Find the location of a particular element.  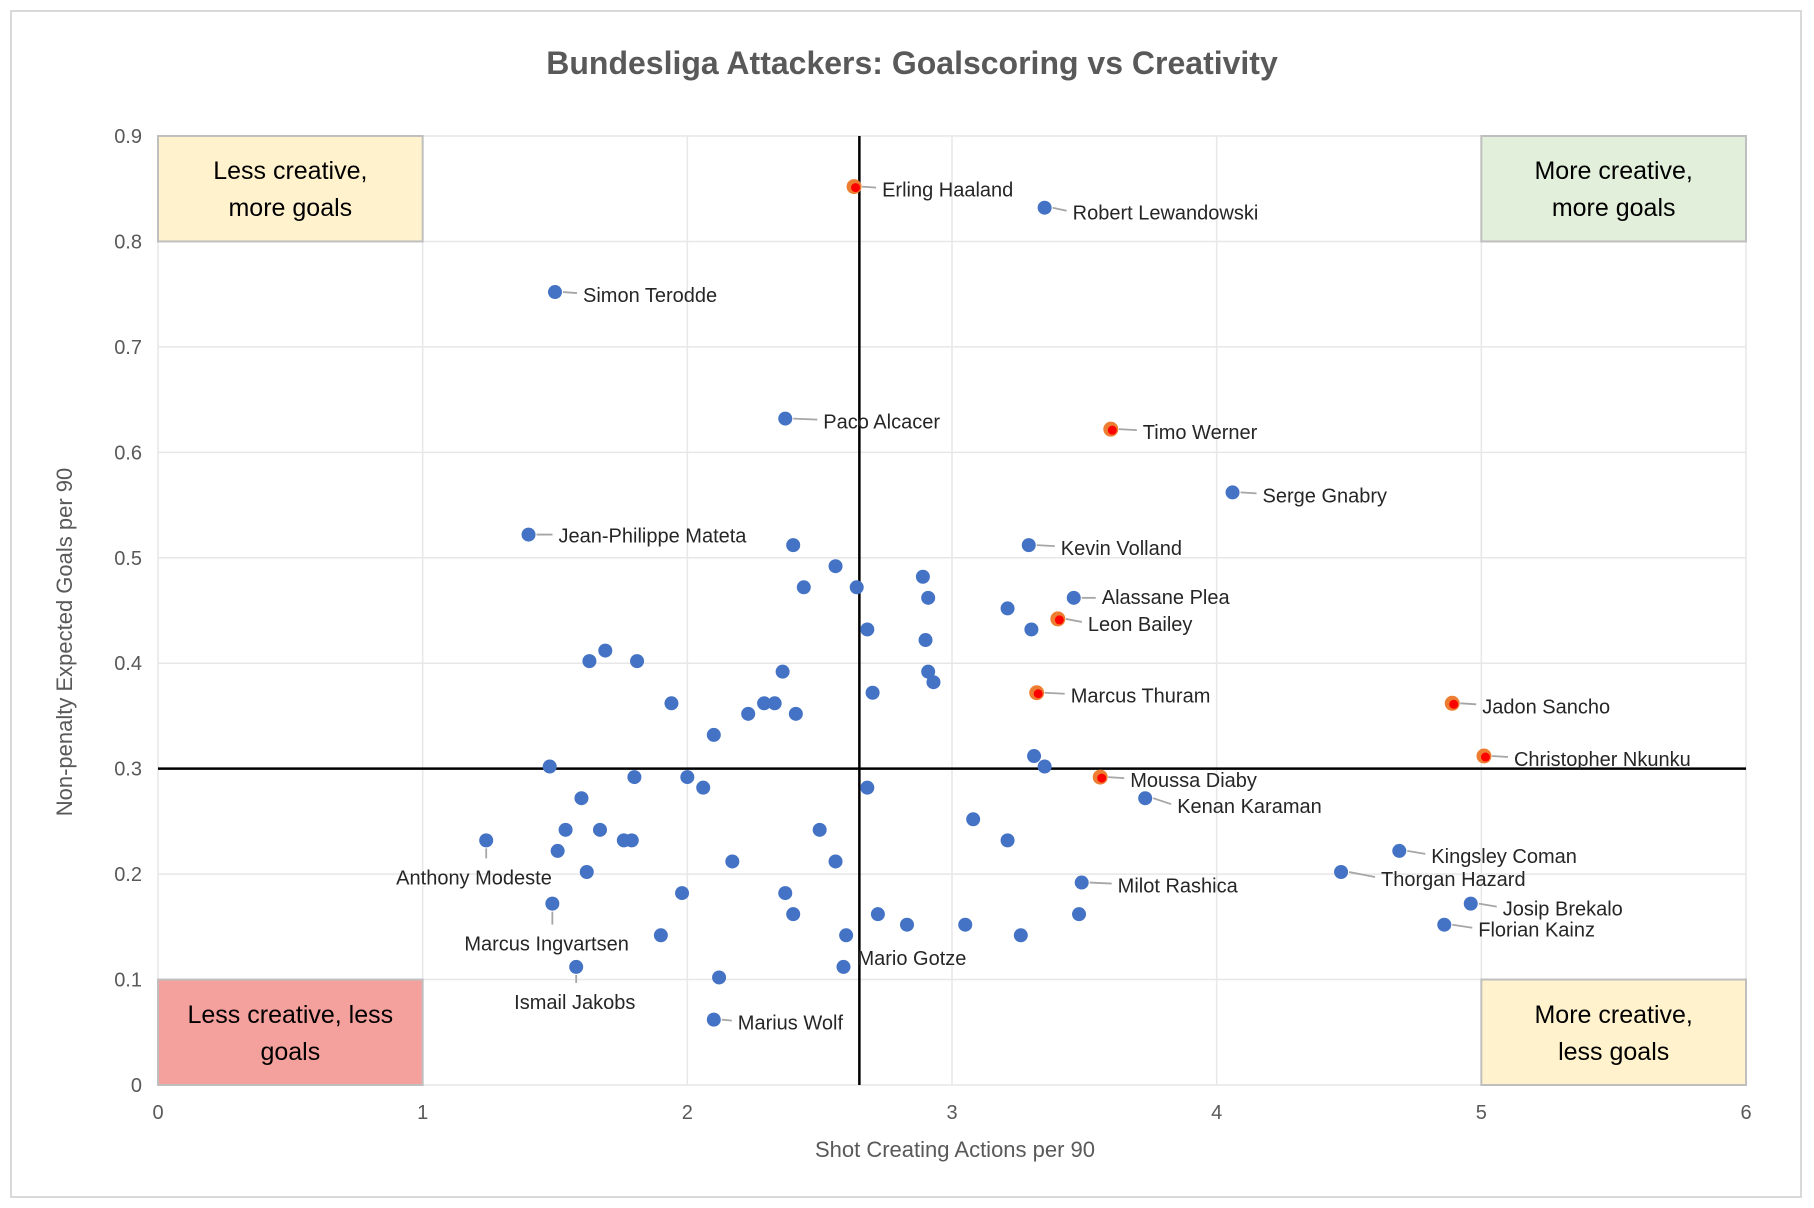

y-tick-label: 0.4 is located at coordinates (128, 664).